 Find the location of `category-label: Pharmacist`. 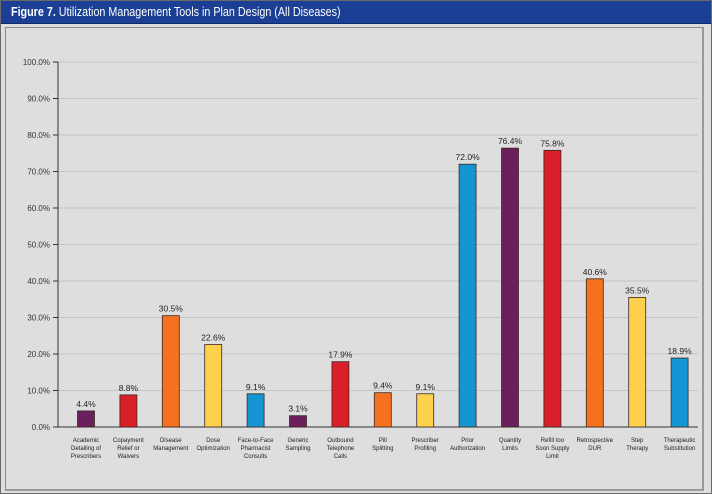

category-label: Pharmacist is located at coordinates (256, 449).